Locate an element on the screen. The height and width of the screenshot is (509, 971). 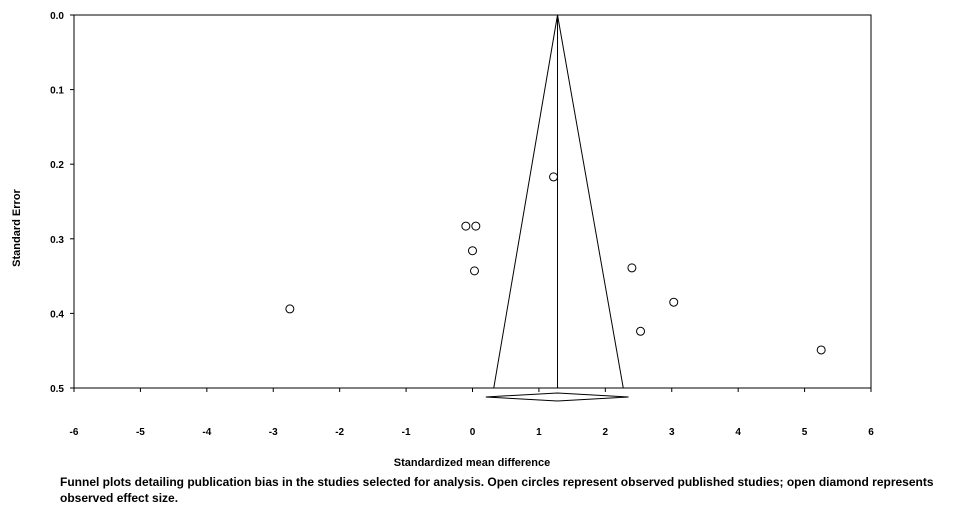
summary-effect-diamond is located at coordinates (557, 397).